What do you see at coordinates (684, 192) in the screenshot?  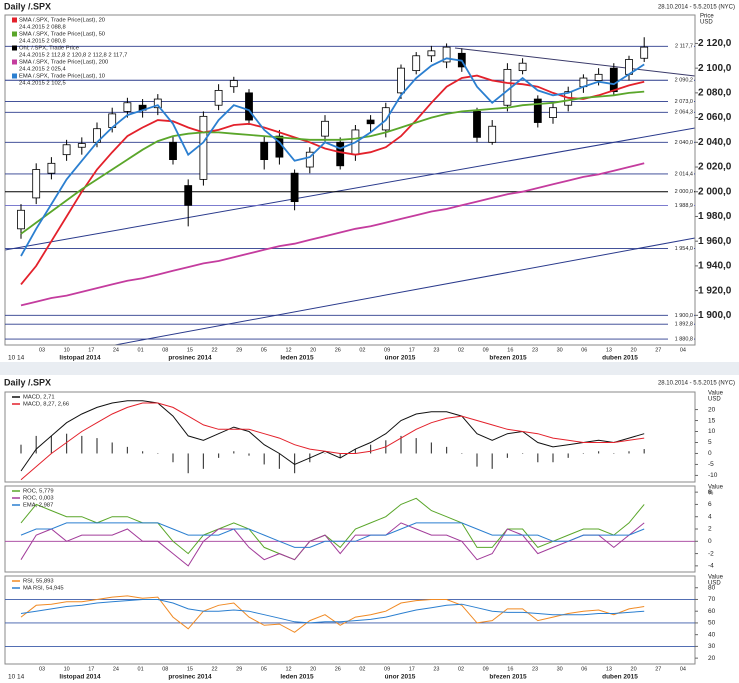 I see `level-label: 2 000,0` at bounding box center [684, 192].